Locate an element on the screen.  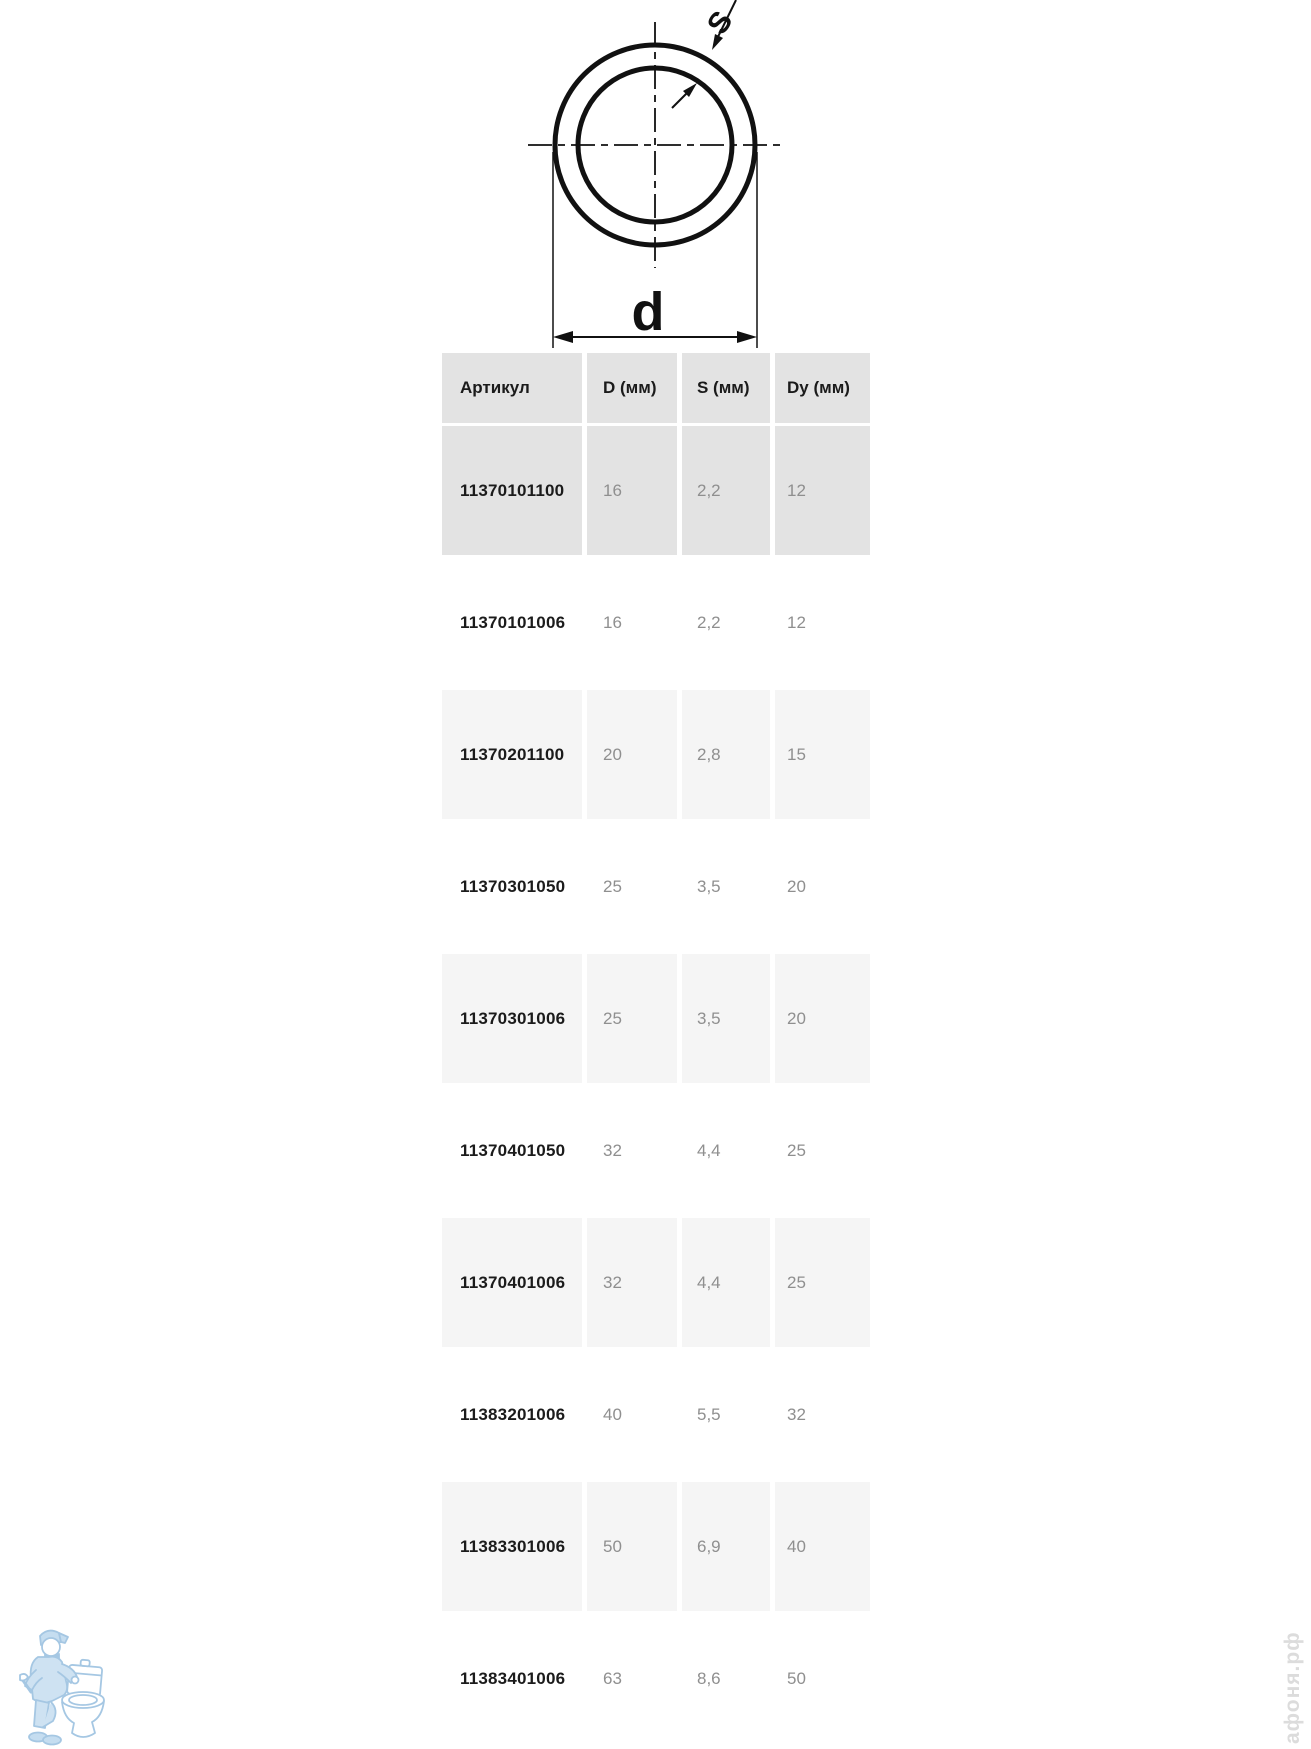
d-cell: 63 is located at coordinates (632, 1680).